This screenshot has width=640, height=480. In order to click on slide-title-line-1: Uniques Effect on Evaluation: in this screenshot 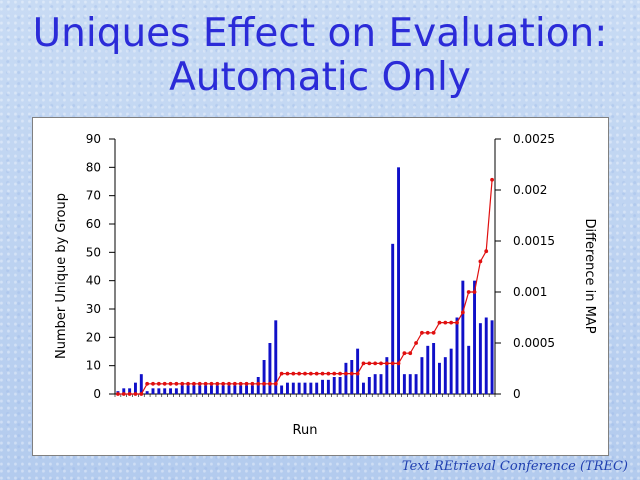, I will do `click(320, 33)`.